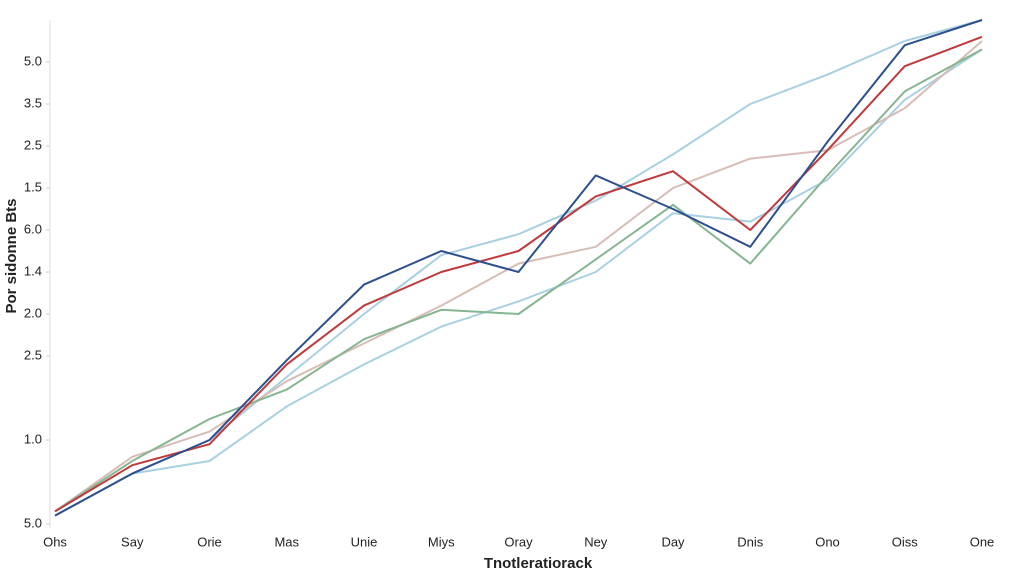 The image size is (1024, 576). What do you see at coordinates (33, 270) in the screenshot?
I see `y-tick-label: 1.4` at bounding box center [33, 270].